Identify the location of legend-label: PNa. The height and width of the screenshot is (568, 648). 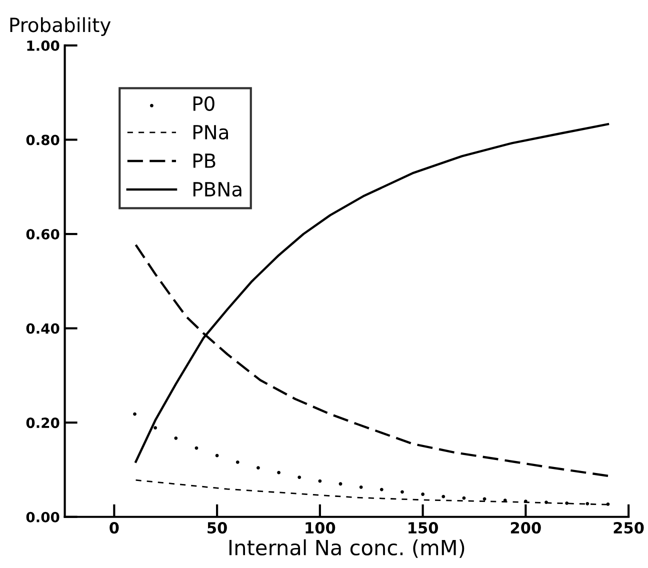
(210, 132).